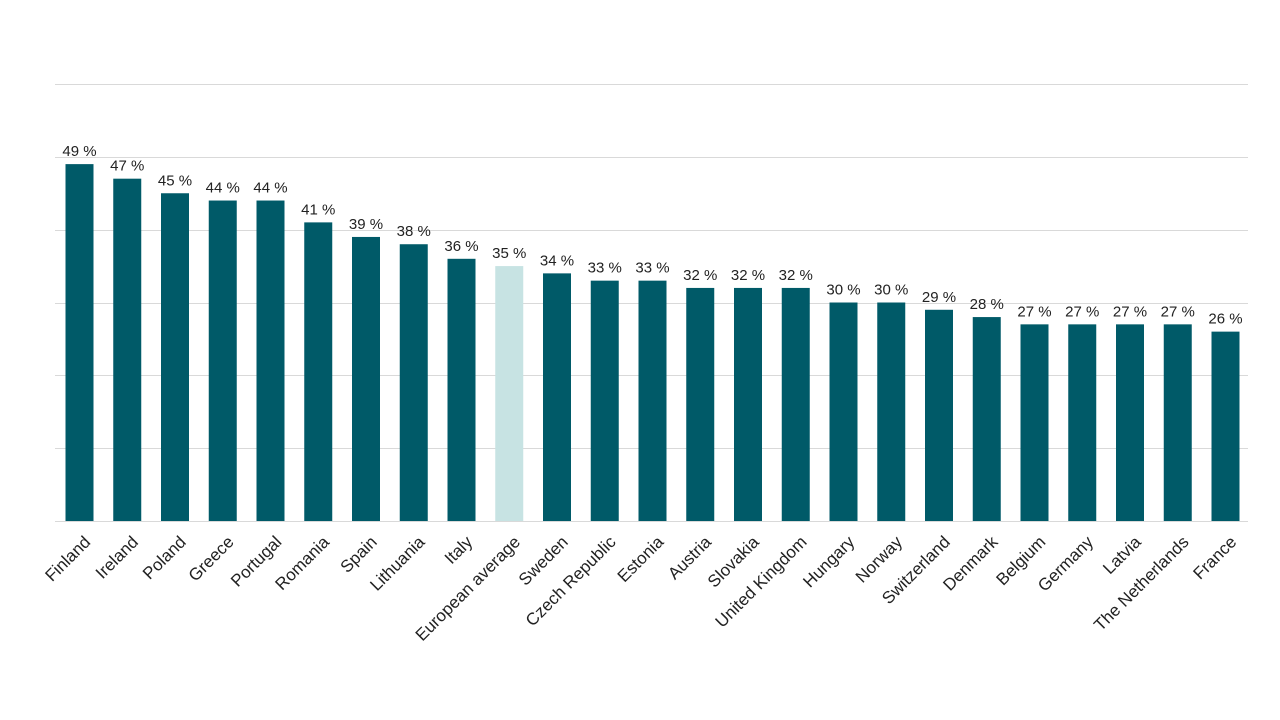 The height and width of the screenshot is (720, 1280). What do you see at coordinates (366, 224) in the screenshot?
I see `data-label: 39 %` at bounding box center [366, 224].